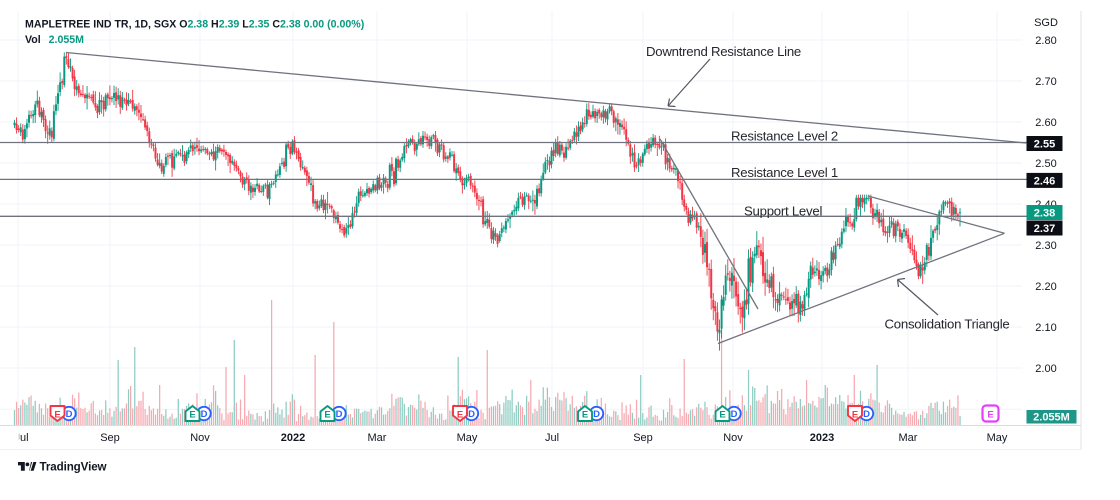 The width and height of the screenshot is (1120, 500). I want to click on svg-text: Consolidation Triangle, so click(947, 324).